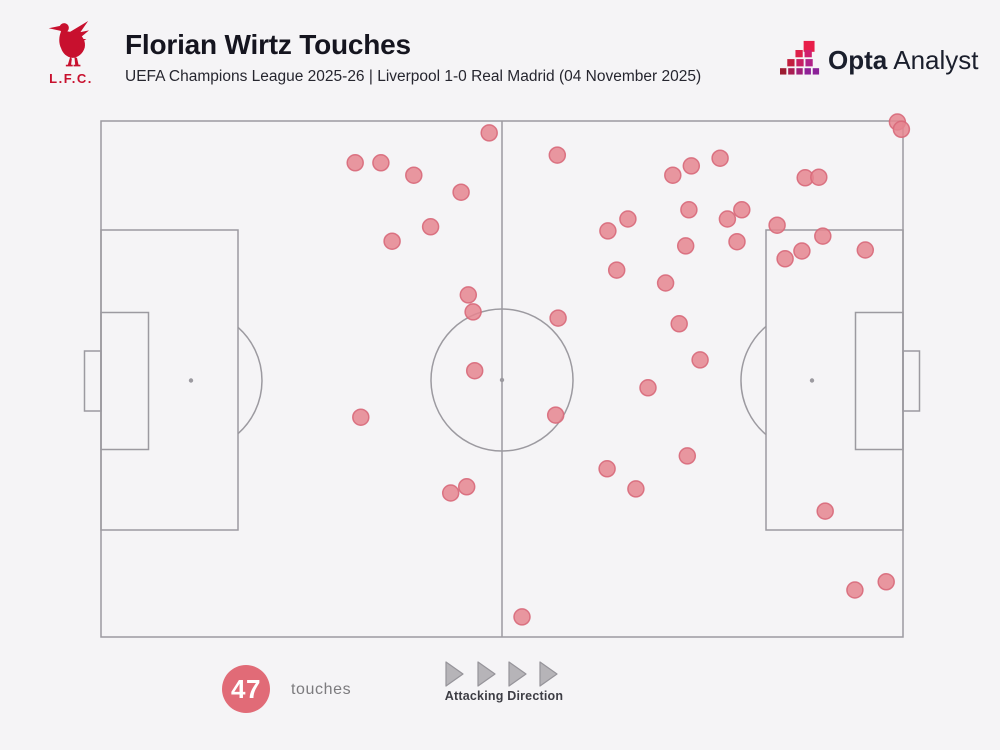 The image size is (1000, 750). What do you see at coordinates (858, 59) in the screenshot?
I see `opta-wordmark-bold: Opta` at bounding box center [858, 59].